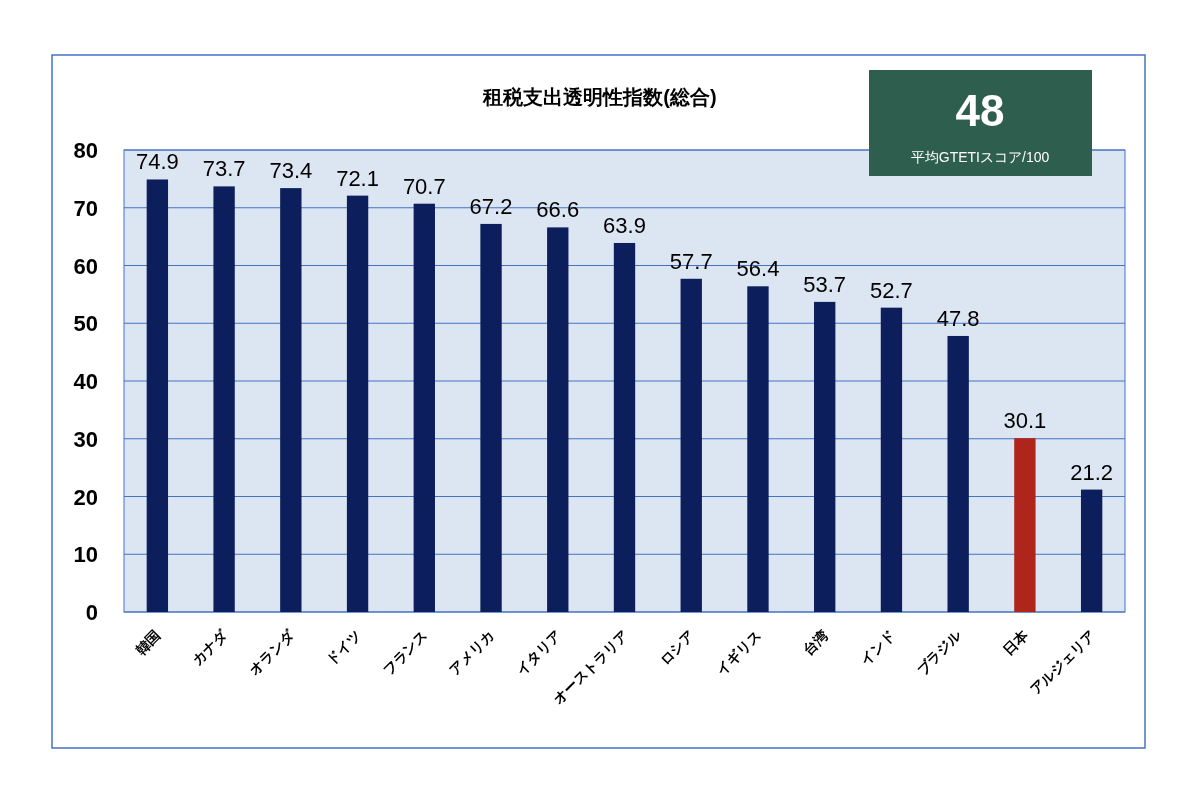 This screenshot has height=799, width=1199. I want to click on y-tick-label: 80, so click(85, 150).